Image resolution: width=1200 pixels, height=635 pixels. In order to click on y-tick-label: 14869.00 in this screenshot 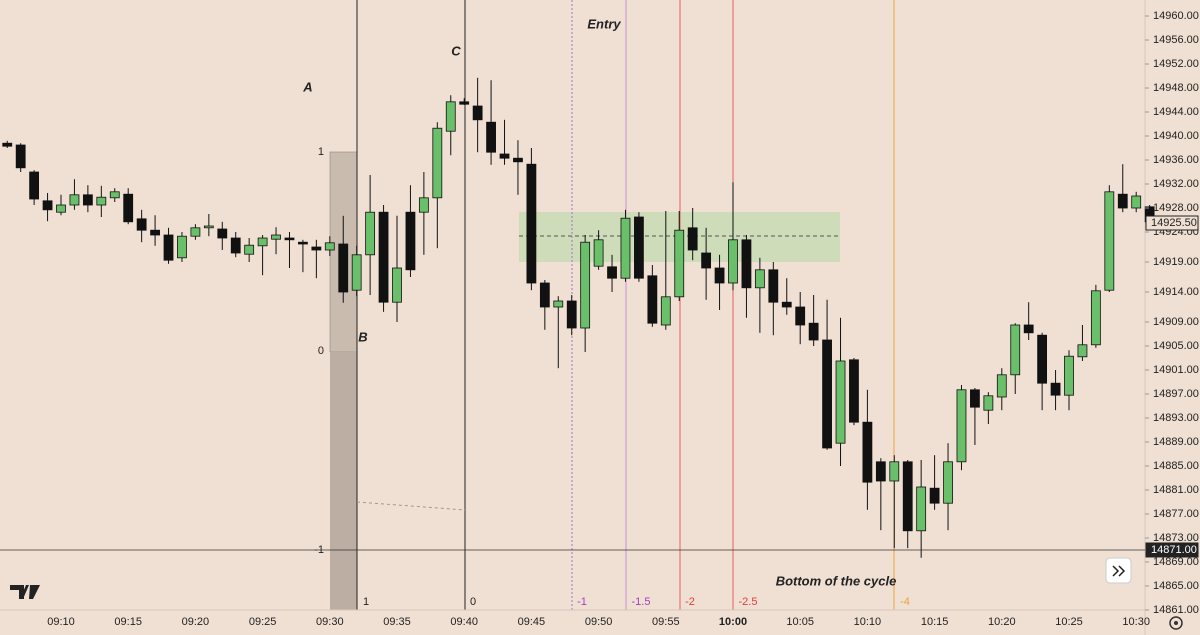, I will do `click(1176, 562)`.